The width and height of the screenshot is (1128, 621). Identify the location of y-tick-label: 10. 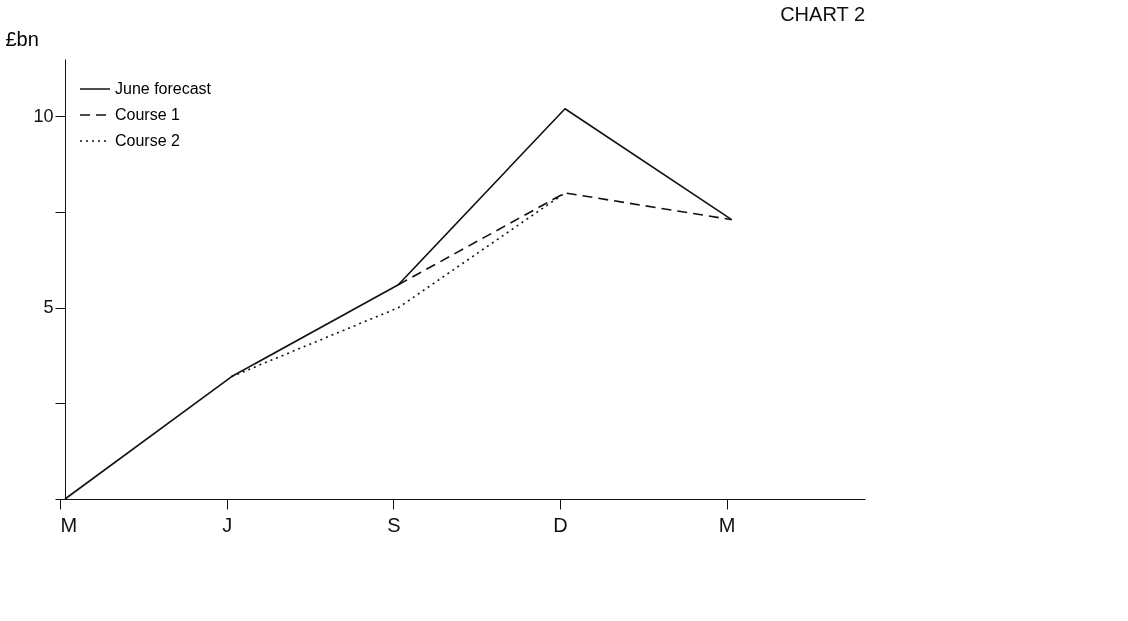
(43, 115).